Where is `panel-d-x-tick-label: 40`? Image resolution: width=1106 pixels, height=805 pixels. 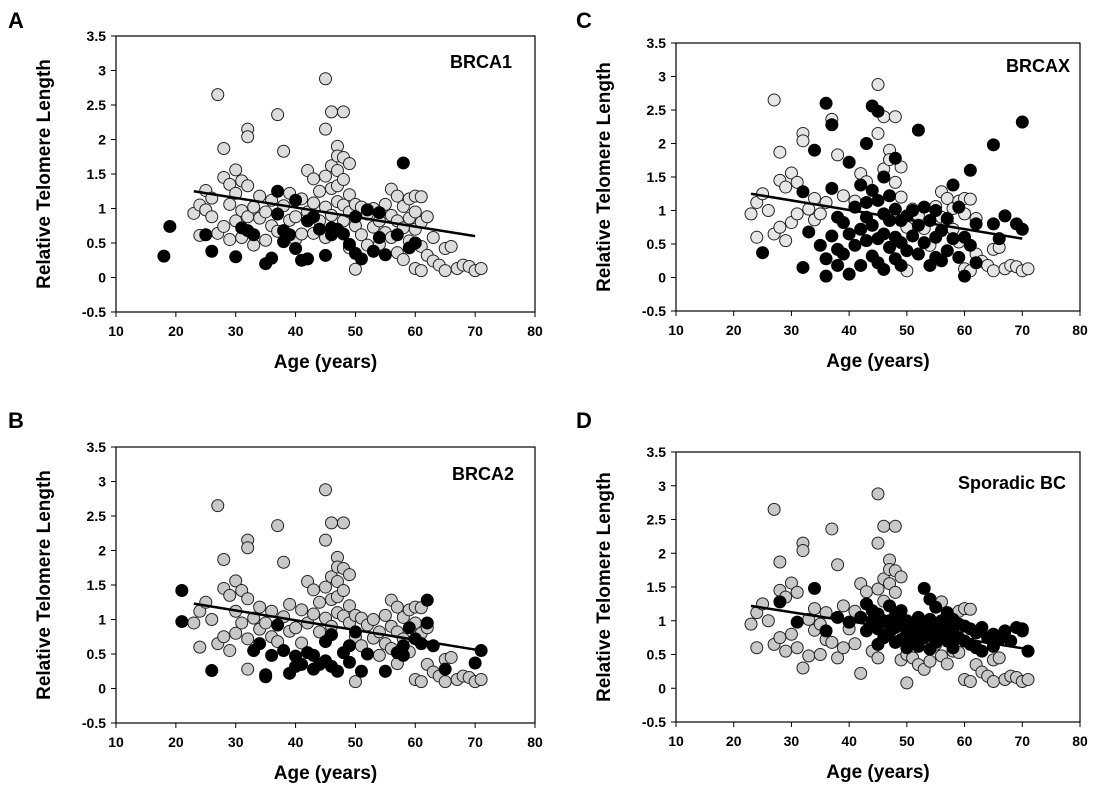
panel-d-x-tick-label: 40 is located at coordinates (849, 741).